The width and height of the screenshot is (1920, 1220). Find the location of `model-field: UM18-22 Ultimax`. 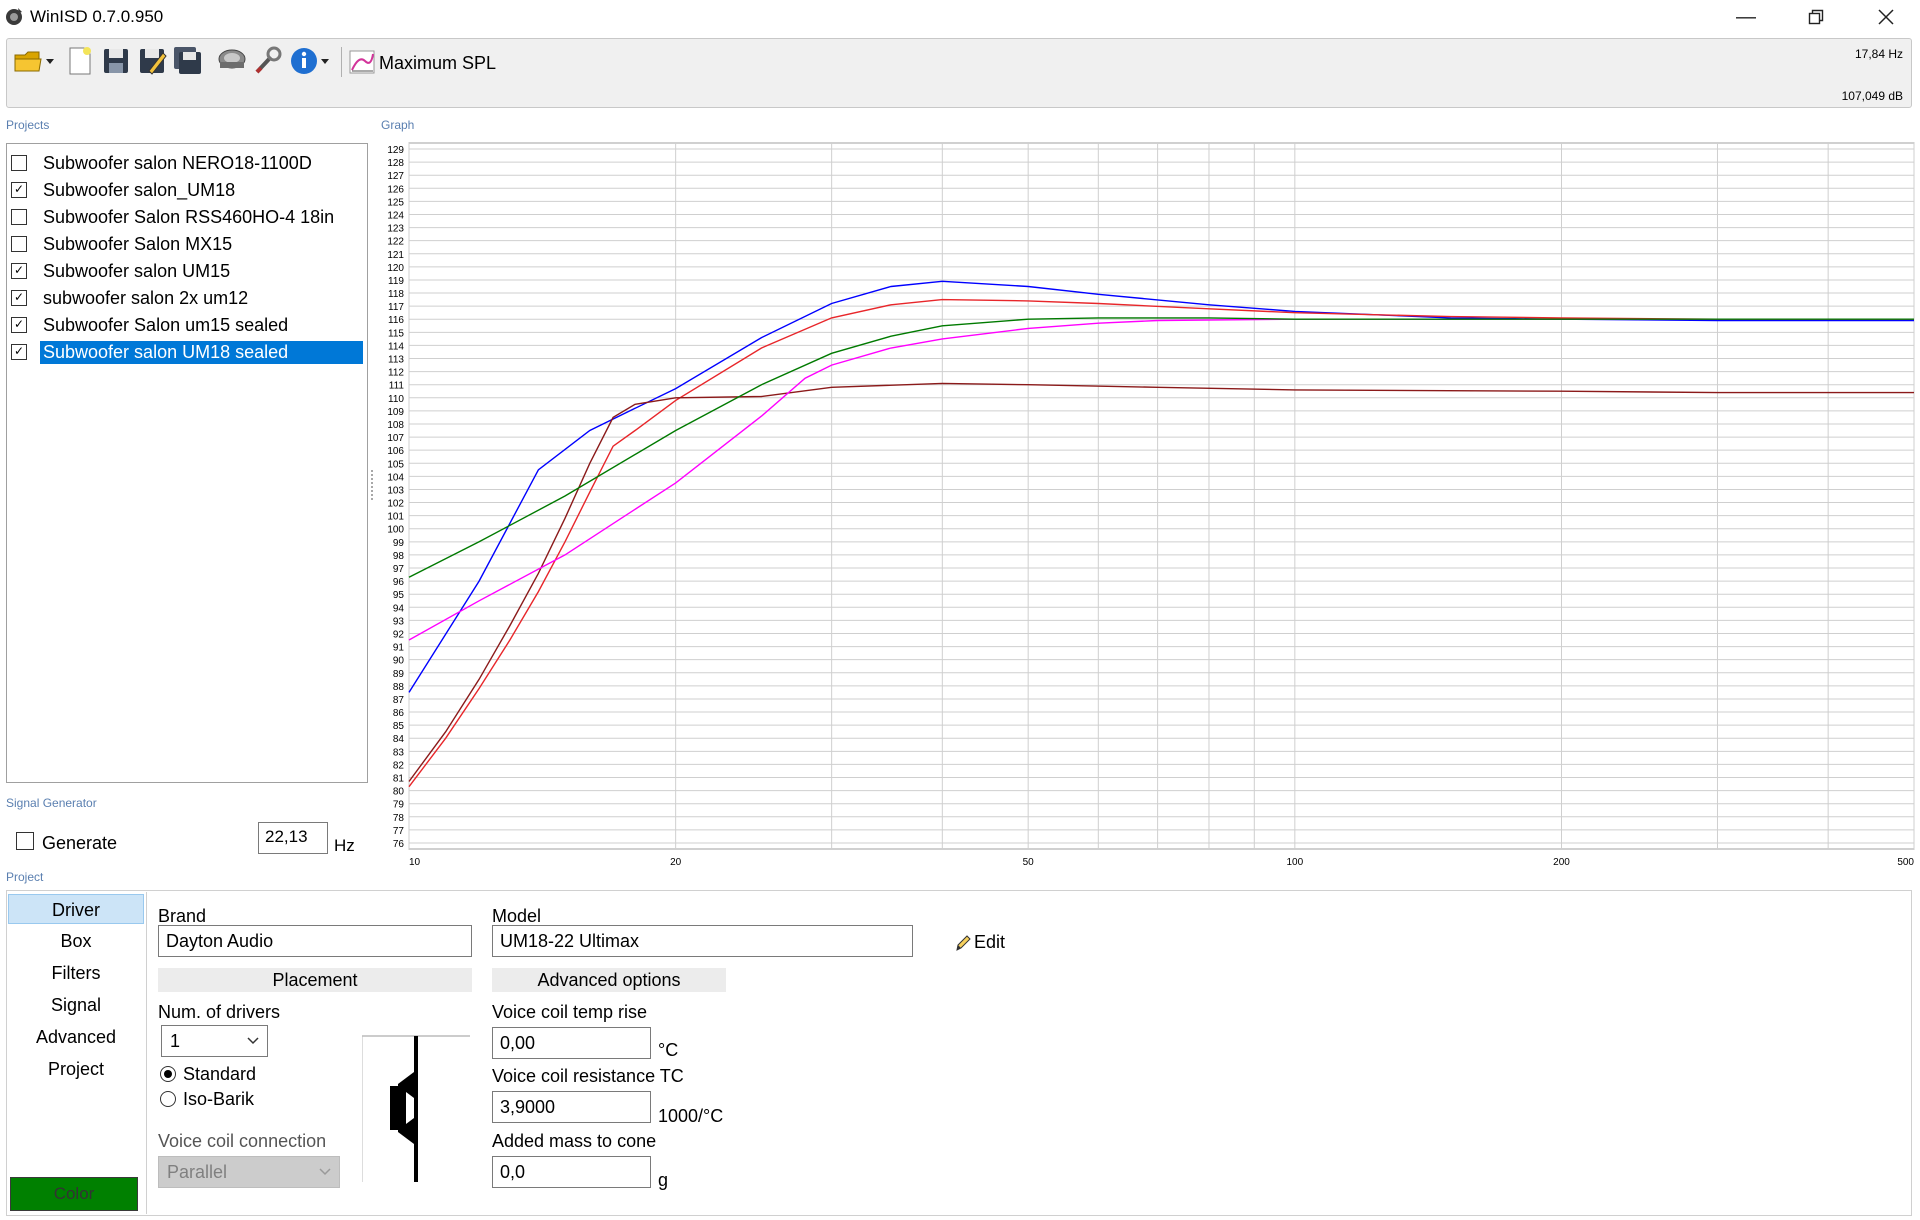

model-field: UM18-22 Ultimax is located at coordinates (702, 941).